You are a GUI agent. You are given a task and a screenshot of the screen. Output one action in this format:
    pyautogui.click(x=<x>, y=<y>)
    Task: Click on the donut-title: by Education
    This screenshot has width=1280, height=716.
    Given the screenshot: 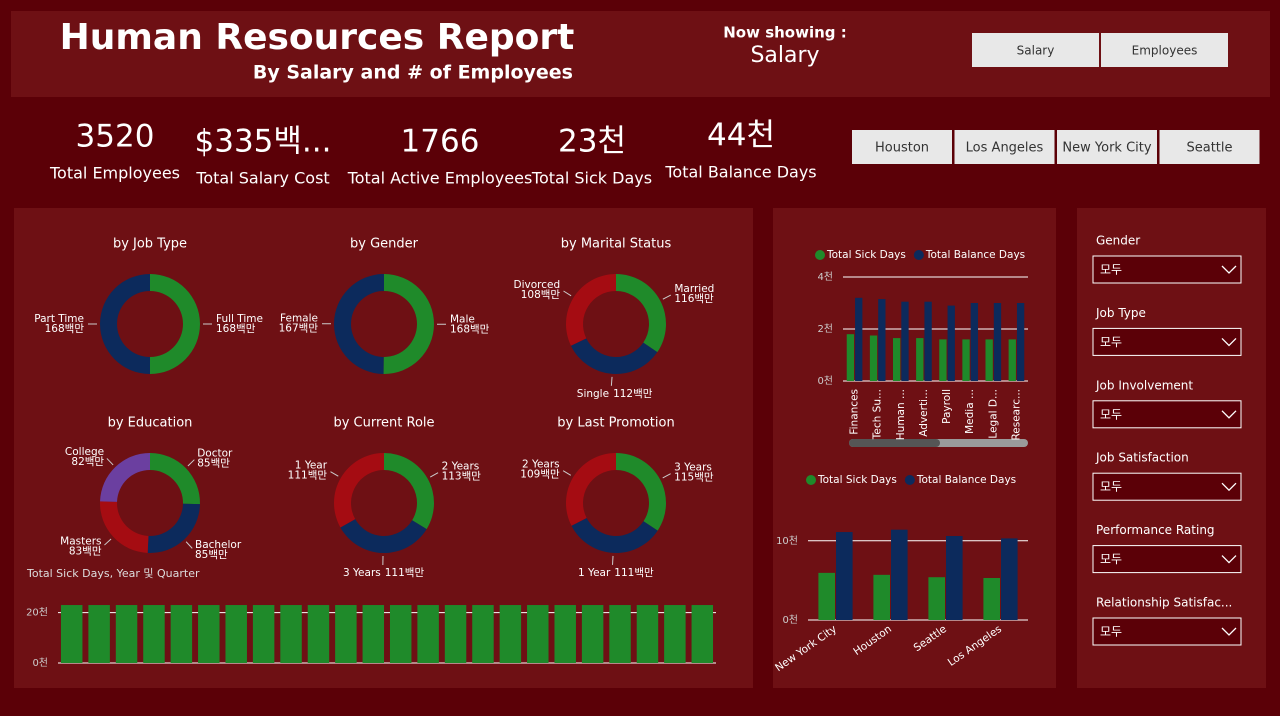 What is the action you would take?
    pyautogui.click(x=150, y=423)
    